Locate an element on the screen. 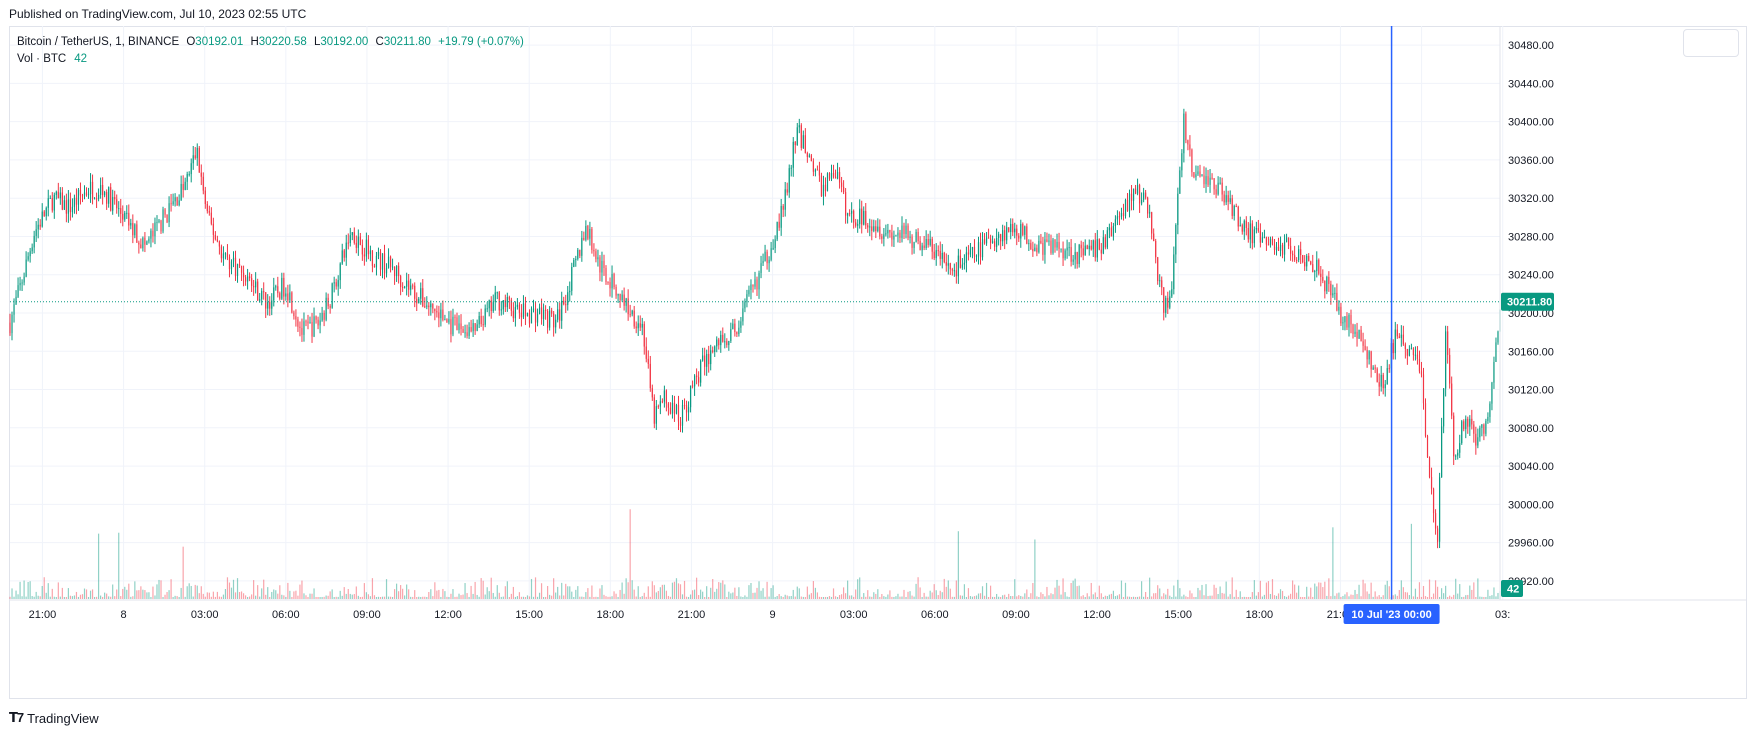  high-value: 30220.58 is located at coordinates (282, 42).